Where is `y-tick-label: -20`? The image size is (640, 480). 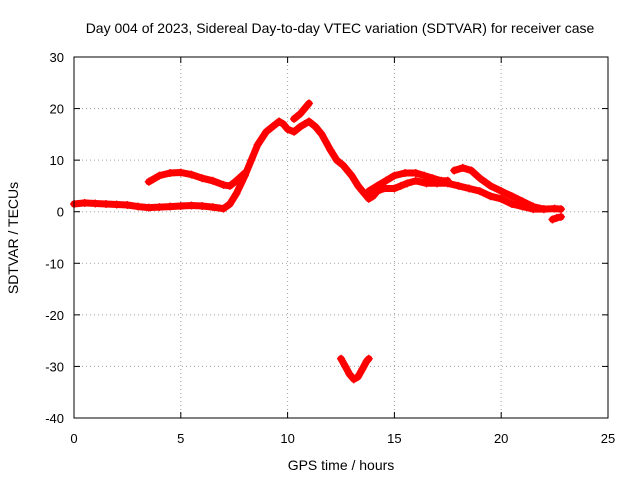
y-tick-label: -20 is located at coordinates (54, 315).